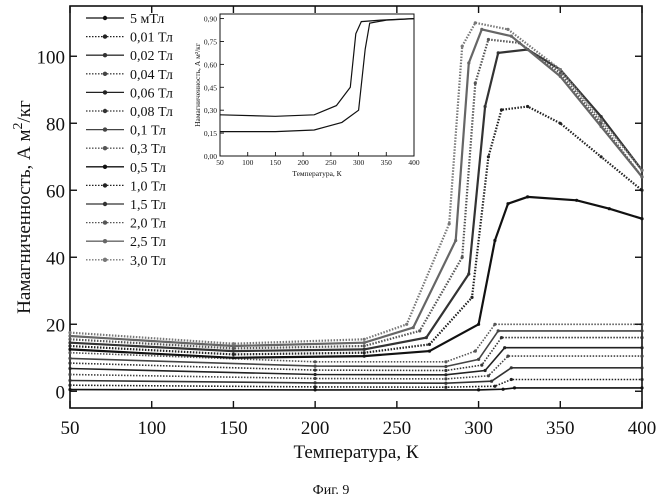 The image size is (663, 500). I want to click on main-y-tick-label: 40, so click(55, 258).